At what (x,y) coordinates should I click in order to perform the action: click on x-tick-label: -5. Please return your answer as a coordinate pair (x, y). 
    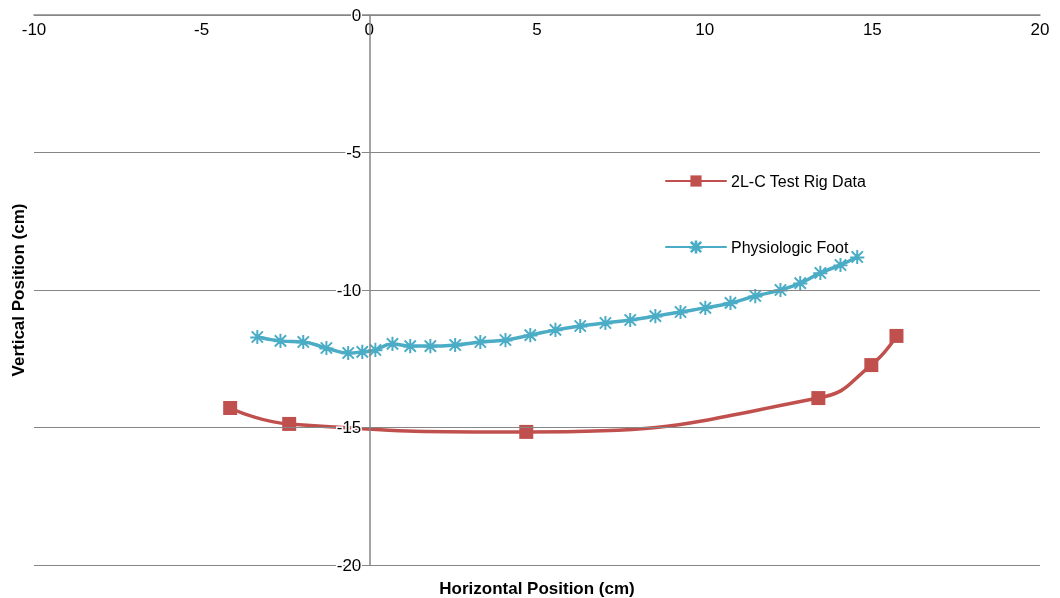
    Looking at the image, I should click on (202, 29).